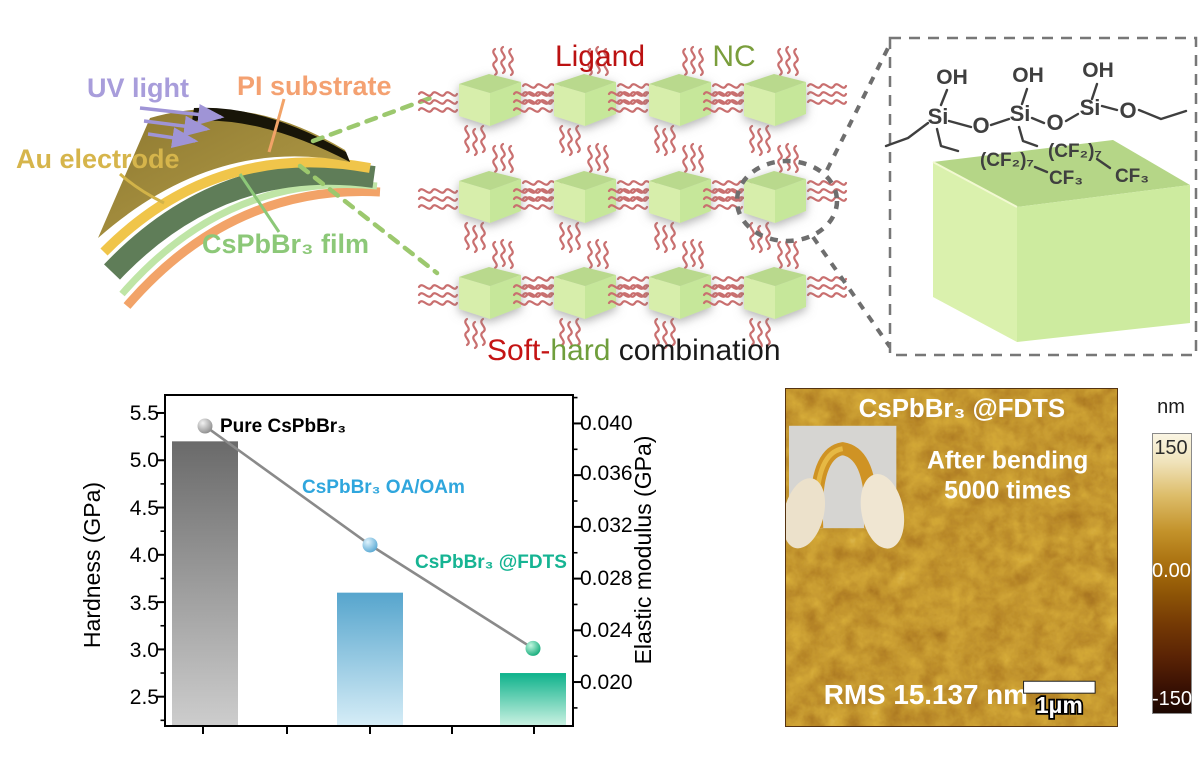  I want to click on svg-text: 4.0, so click(144, 555).